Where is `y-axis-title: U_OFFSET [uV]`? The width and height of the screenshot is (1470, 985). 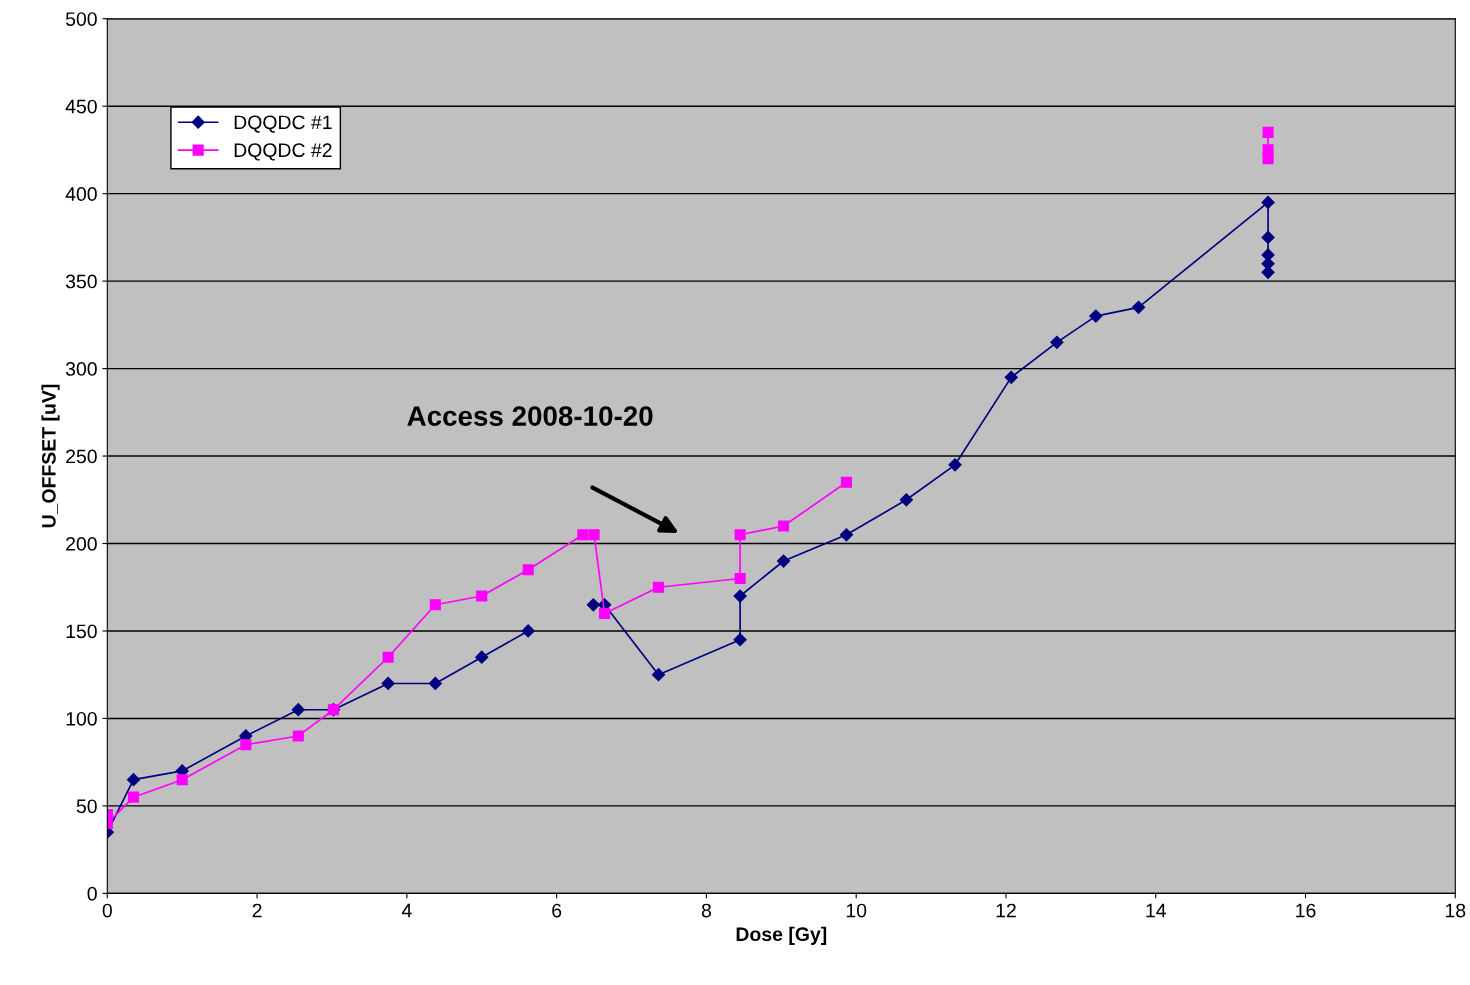
y-axis-title: U_OFFSET [uV] is located at coordinates (50, 456).